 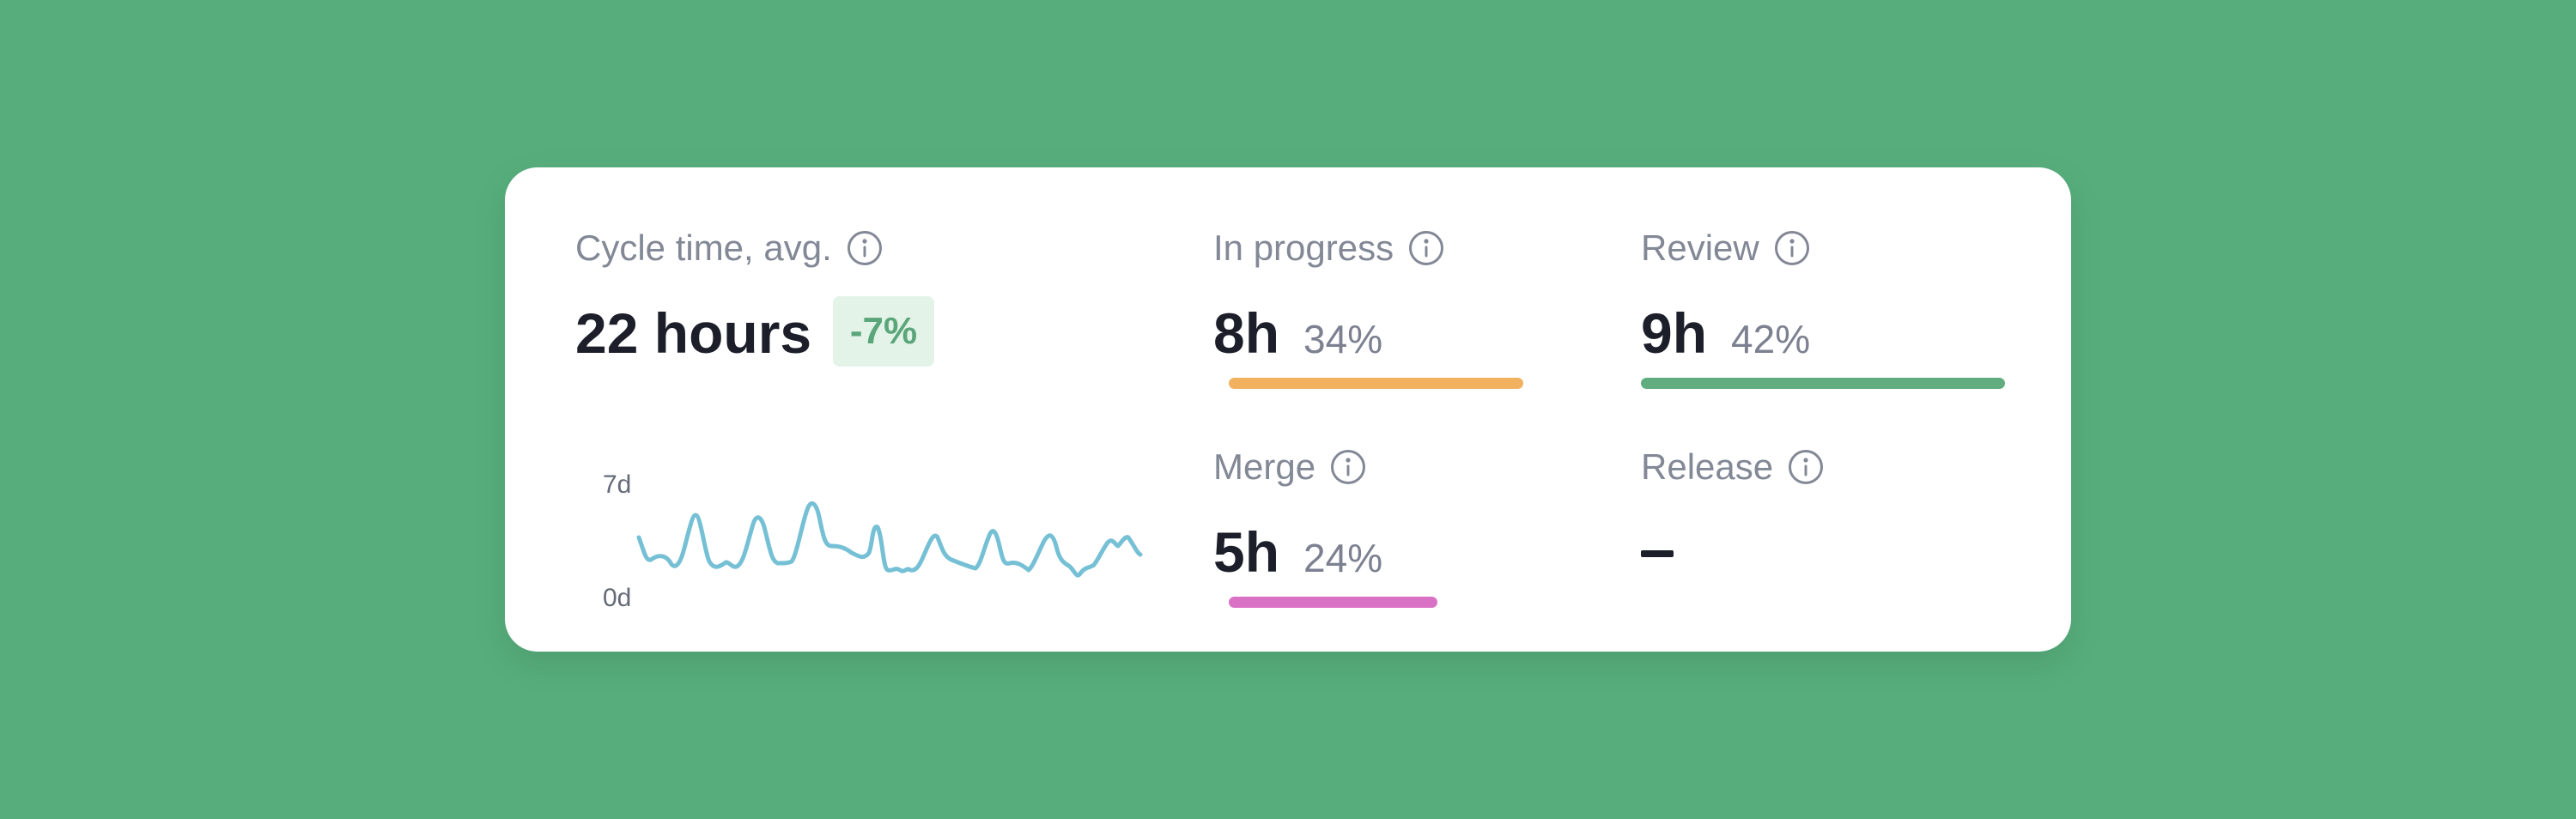 I want to click on review-header: Review, so click(x=1726, y=248).